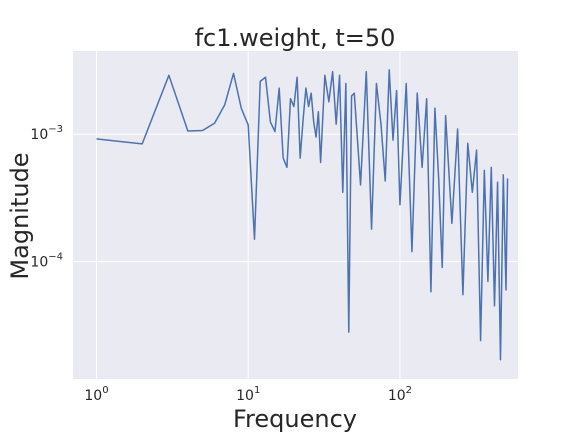 The width and height of the screenshot is (576, 432). I want to click on x-tick-label: 10², so click(400, 394).